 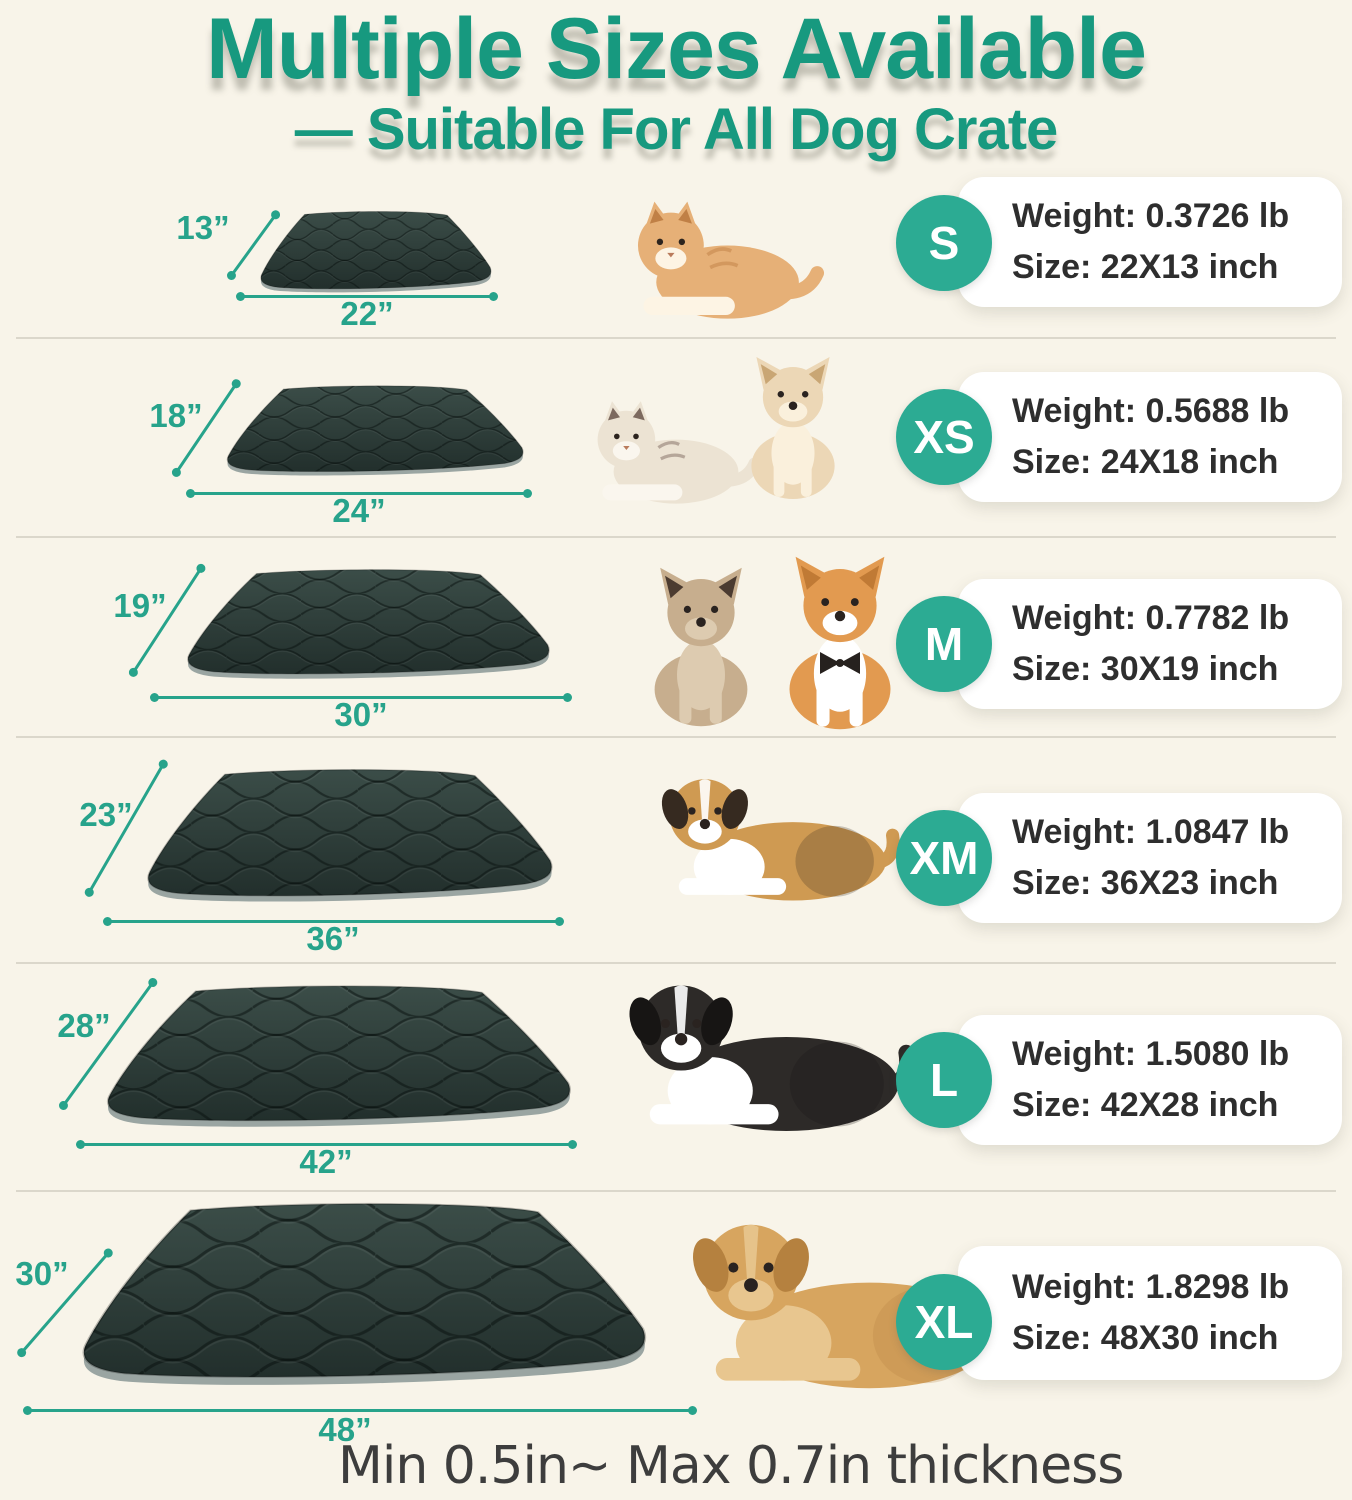 What do you see at coordinates (1151, 1287) in the screenshot?
I see `weight-text: Weight: 1.8298 lb` at bounding box center [1151, 1287].